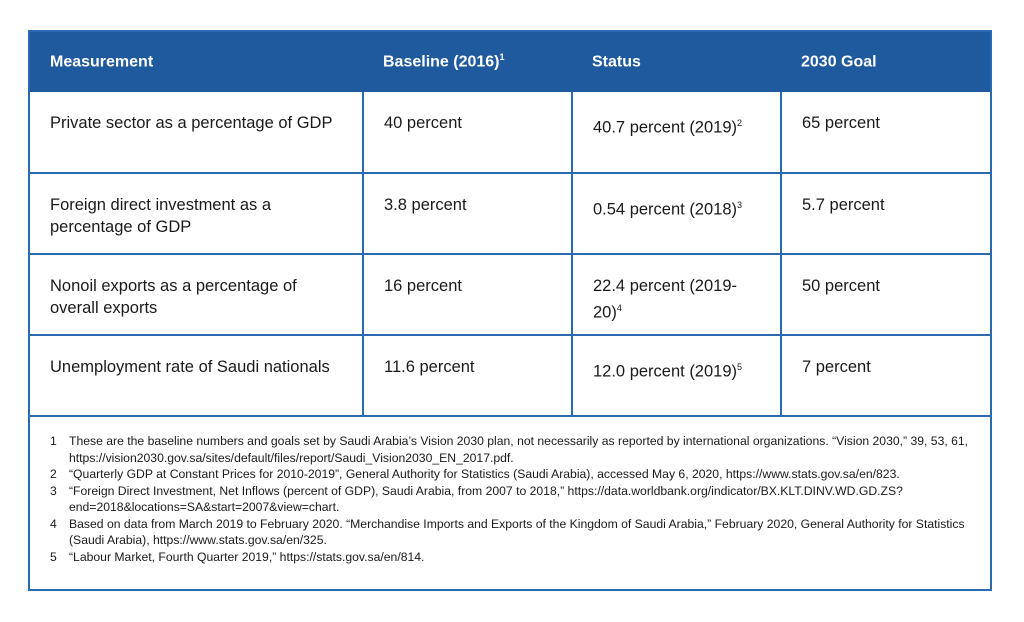  What do you see at coordinates (677, 214) in the screenshot?
I see `cell-status: 0.54 percent (2018)3` at bounding box center [677, 214].